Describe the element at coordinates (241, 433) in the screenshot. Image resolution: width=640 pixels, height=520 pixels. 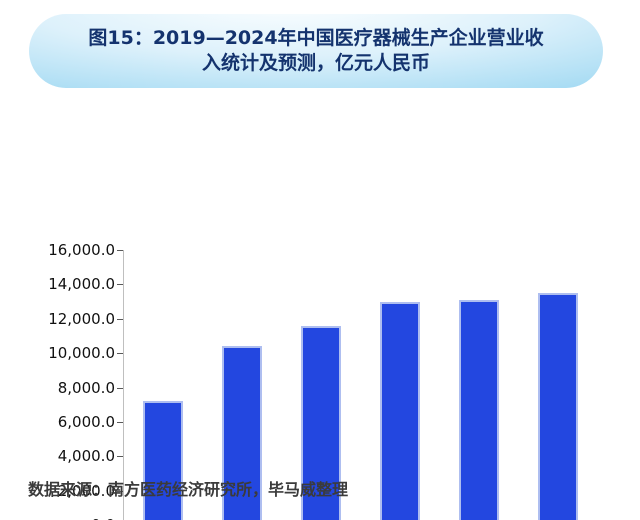
I see `bar-2020` at that location.